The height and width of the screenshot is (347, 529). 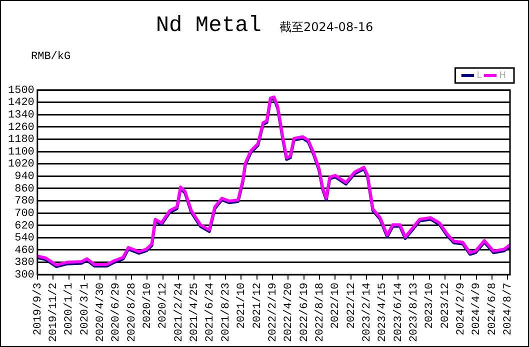 I want to click on x-tick-label: 2020/10, so click(x=148, y=305).